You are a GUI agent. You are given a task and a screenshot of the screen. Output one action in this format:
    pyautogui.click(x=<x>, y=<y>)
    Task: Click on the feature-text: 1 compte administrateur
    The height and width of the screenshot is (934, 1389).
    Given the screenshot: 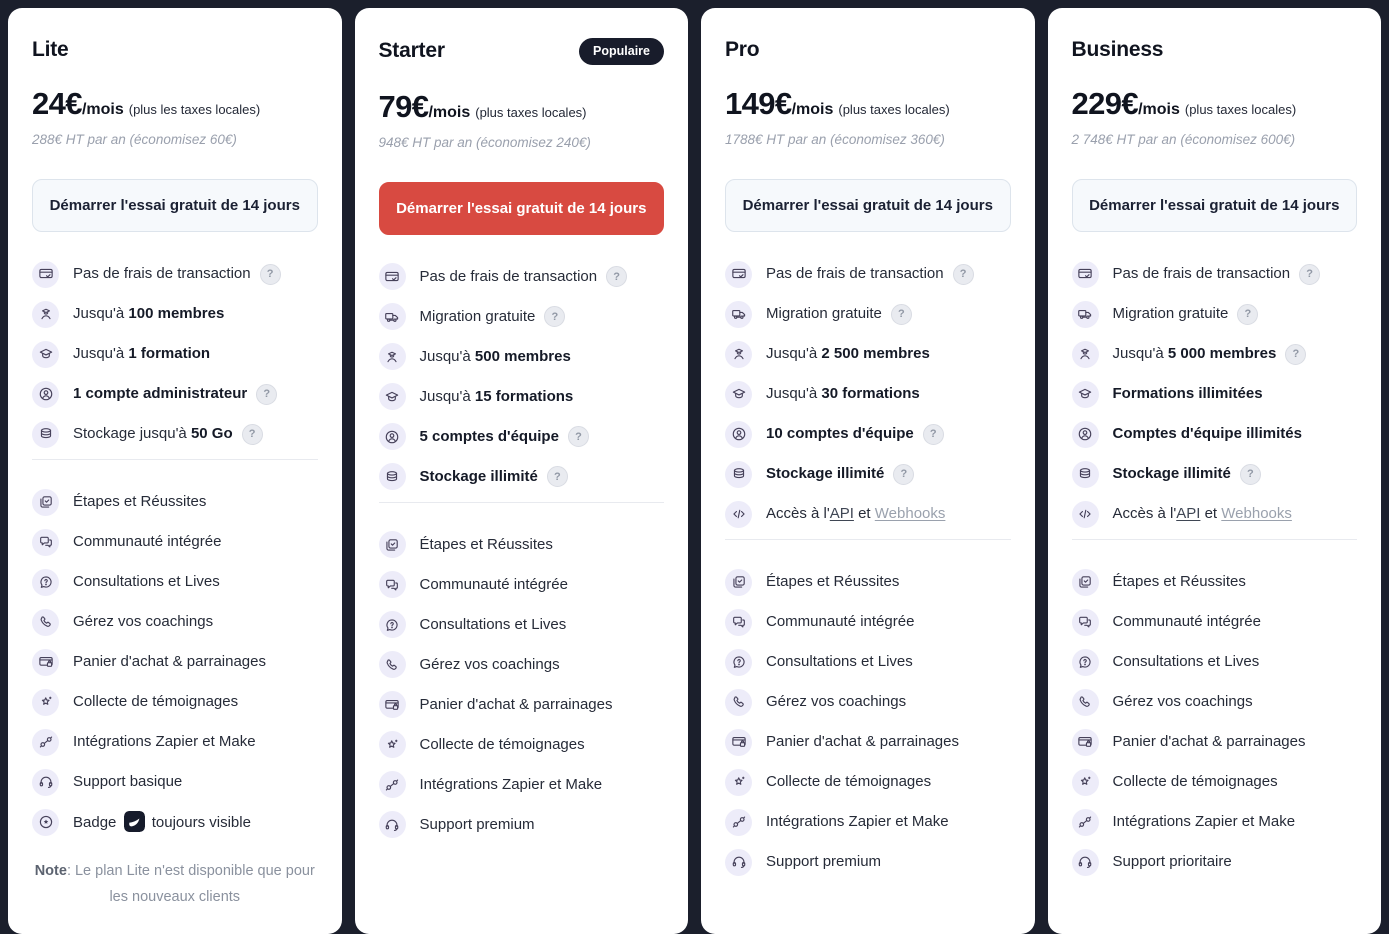 What is the action you would take?
    pyautogui.click(x=160, y=394)
    